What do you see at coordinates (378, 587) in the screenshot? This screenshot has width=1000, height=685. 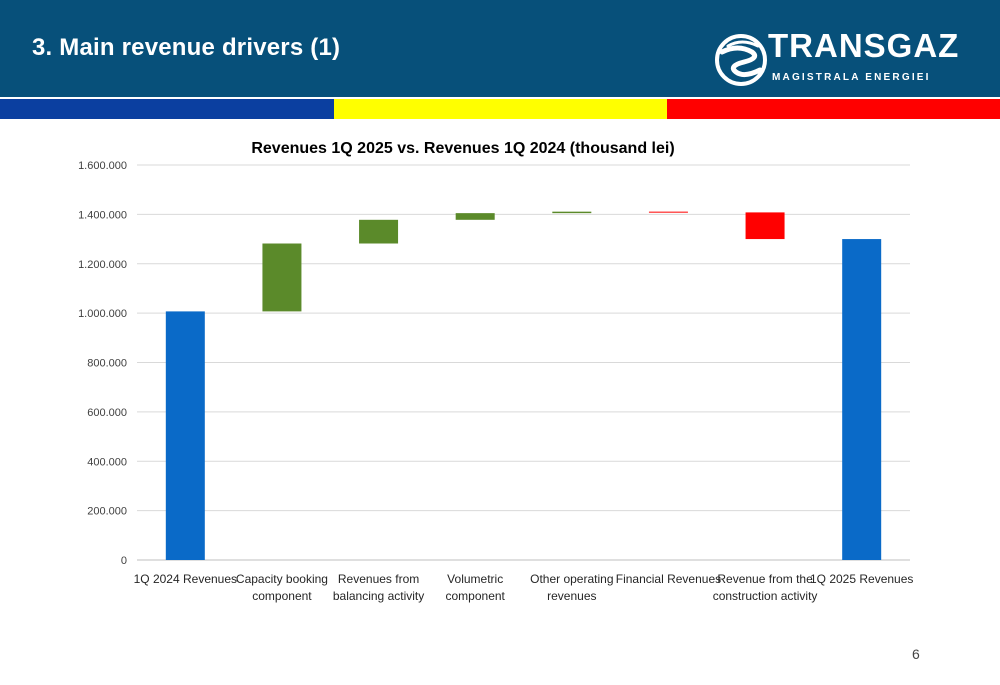 I see `x-tick-label: Revenues from balancing activity` at bounding box center [378, 587].